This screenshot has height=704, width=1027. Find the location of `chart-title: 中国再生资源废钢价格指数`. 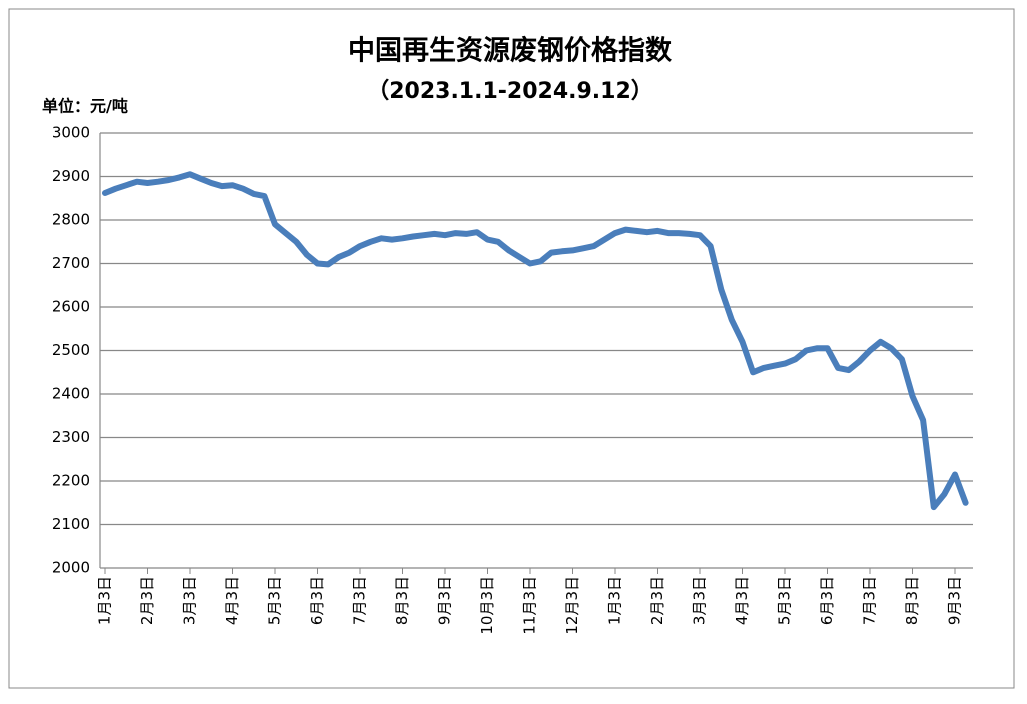

chart-title: 中国再生资源废钢价格指数 is located at coordinates (510, 51).